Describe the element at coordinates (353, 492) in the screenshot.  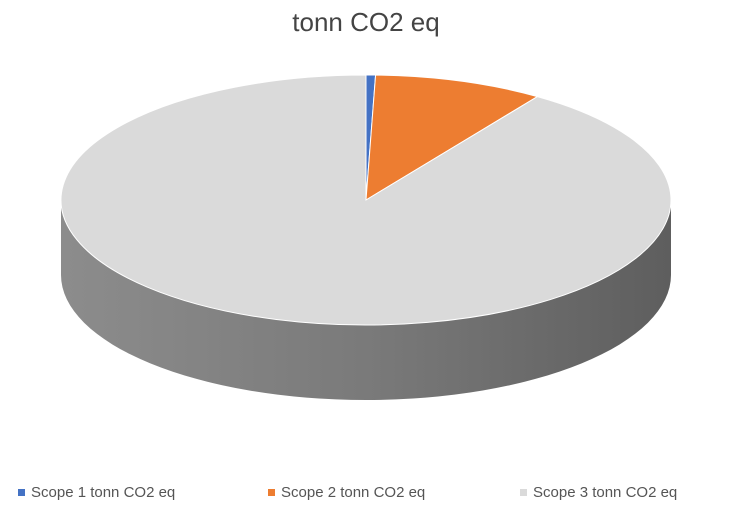
I see `legend-label: Scope 2 tonn CO2 eq` at that location.